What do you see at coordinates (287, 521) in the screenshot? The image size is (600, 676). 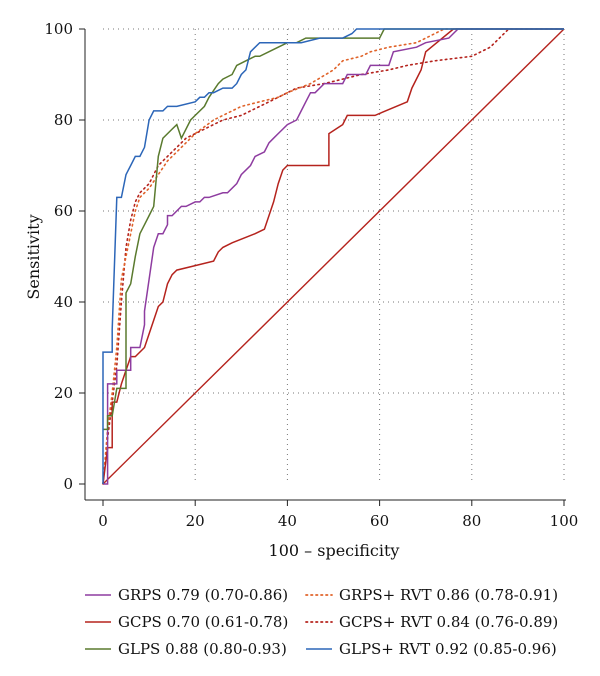 I see `x-tick-label: 40` at bounding box center [287, 521].